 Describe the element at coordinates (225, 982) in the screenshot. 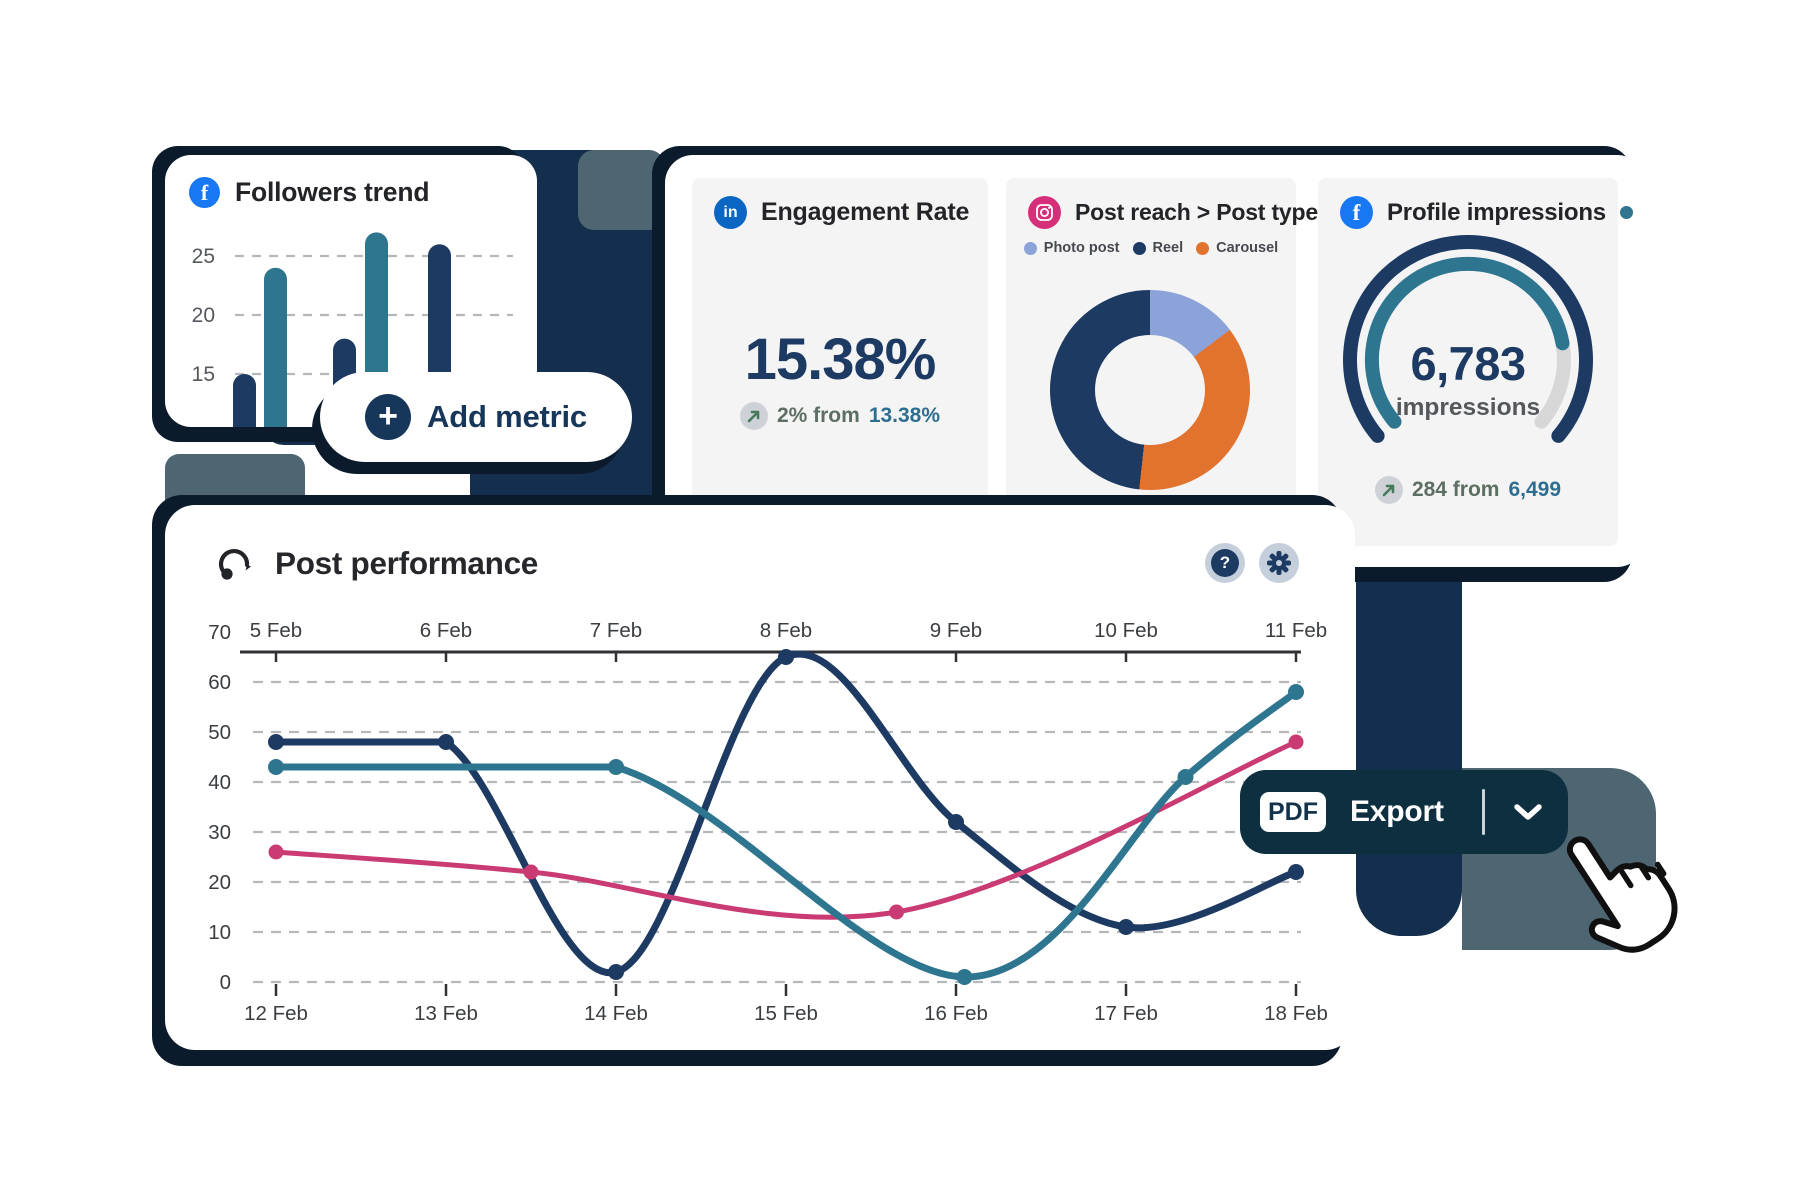

I see `svg-text: 0` at that location.